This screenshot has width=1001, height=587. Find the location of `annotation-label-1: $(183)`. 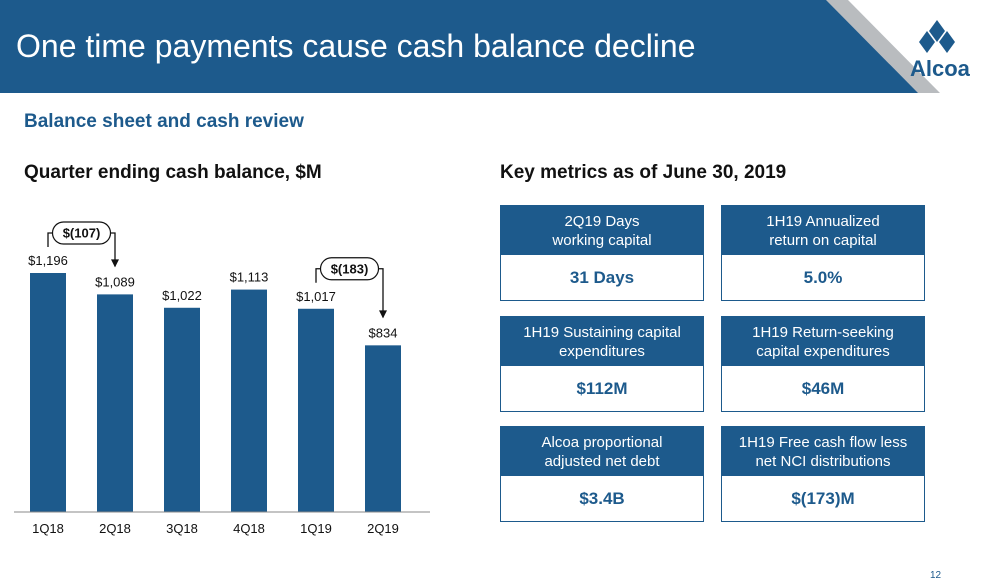

annotation-label-1: $(183) is located at coordinates (350, 268).